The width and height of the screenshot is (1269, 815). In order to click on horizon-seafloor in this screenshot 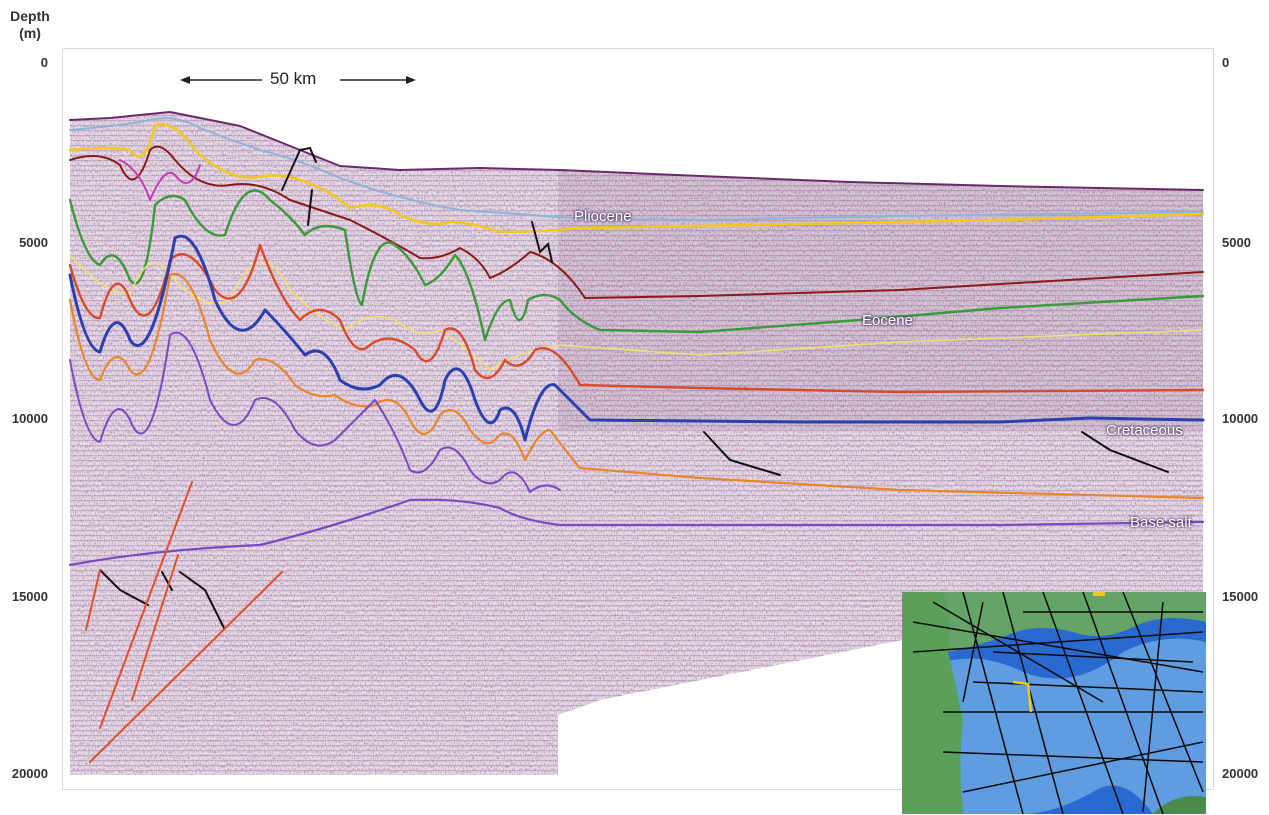, I will do `click(636, 151)`.